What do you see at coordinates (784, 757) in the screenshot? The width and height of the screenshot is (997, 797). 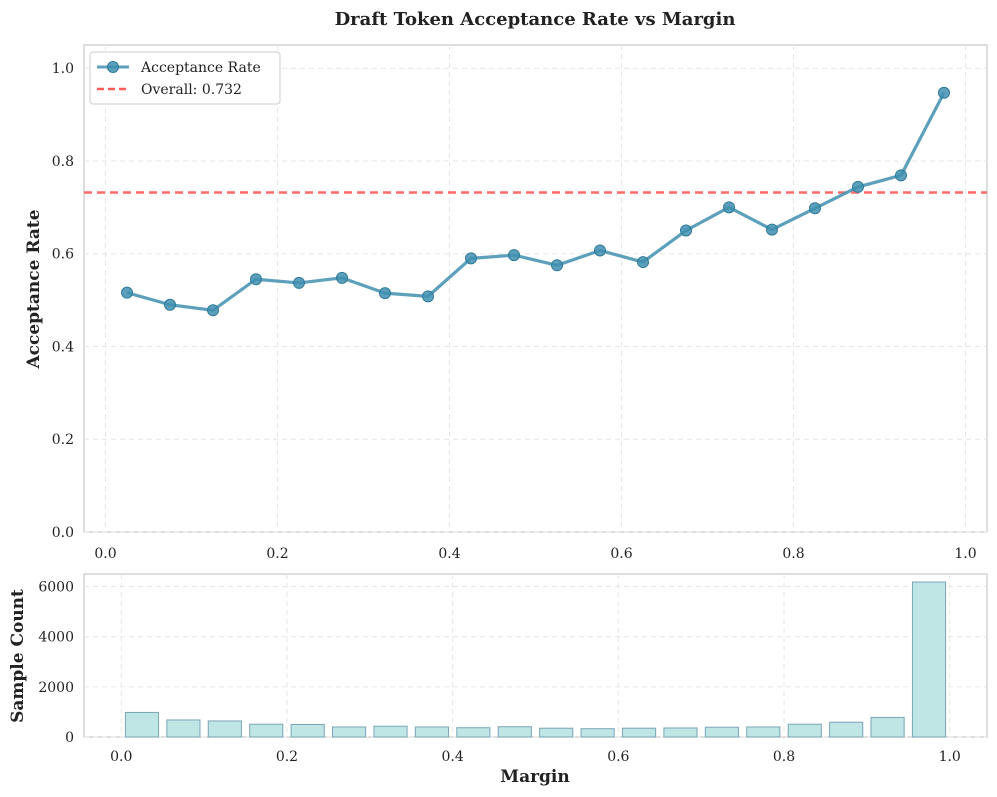 I see `bottom-x-tick-label: 0.8` at bounding box center [784, 757].